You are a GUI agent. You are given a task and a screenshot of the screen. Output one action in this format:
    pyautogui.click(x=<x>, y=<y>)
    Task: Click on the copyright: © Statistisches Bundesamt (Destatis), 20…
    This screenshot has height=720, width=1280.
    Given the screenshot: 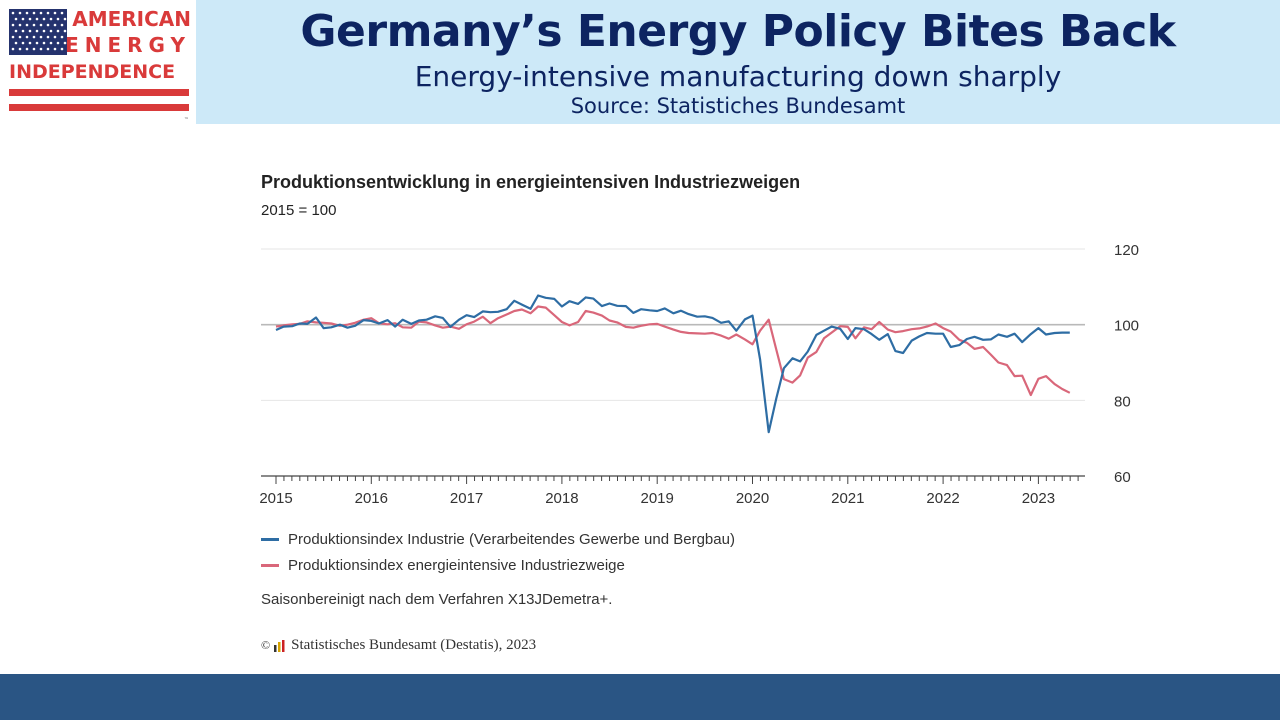 What is the action you would take?
    pyautogui.click(x=398, y=645)
    